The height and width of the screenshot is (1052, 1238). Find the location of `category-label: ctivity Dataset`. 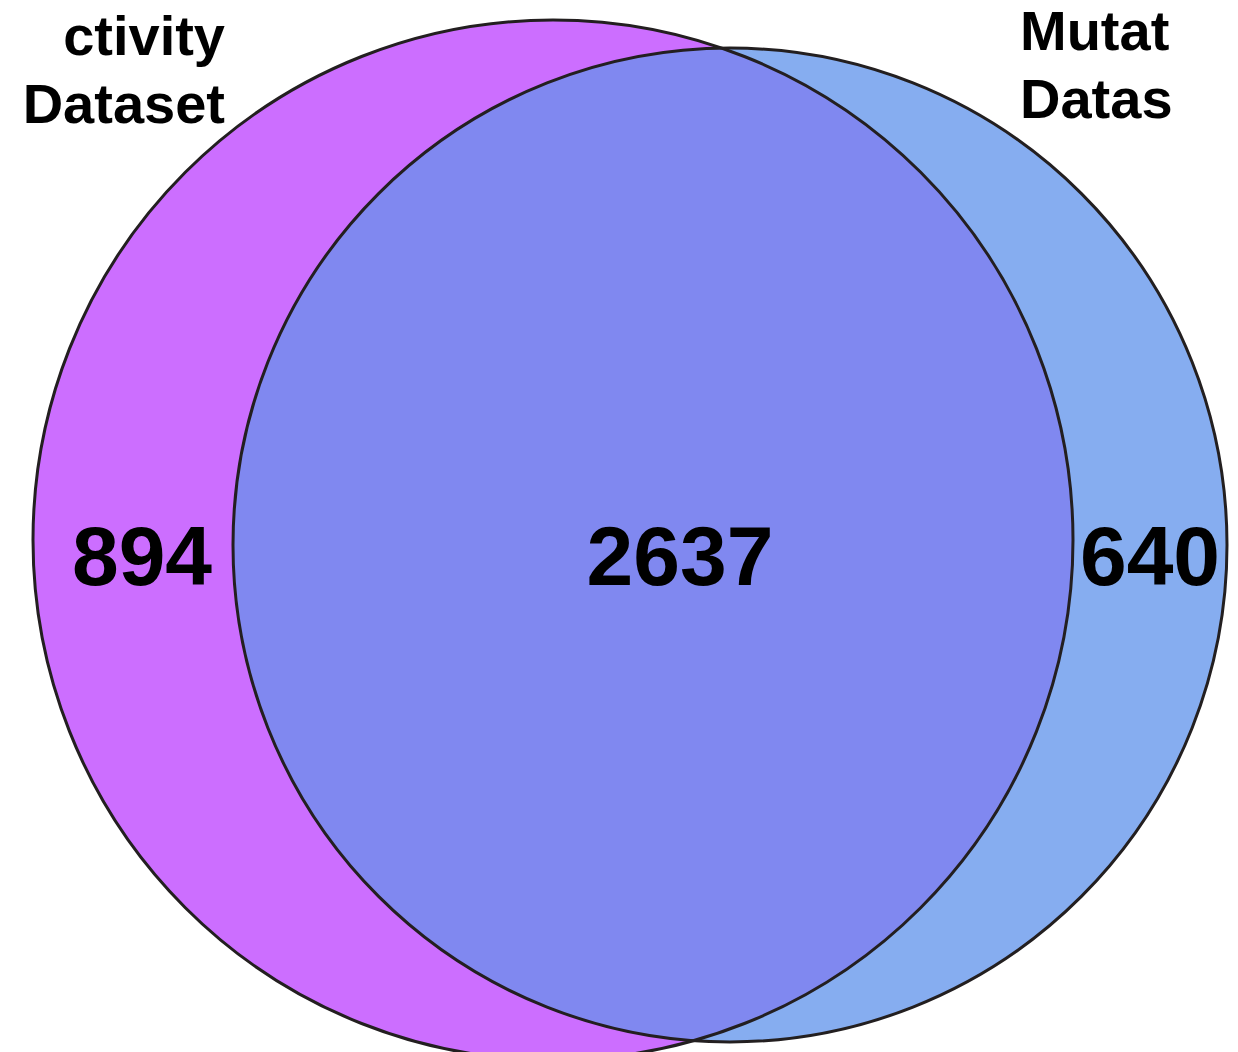

category-label: ctivity Dataset is located at coordinates (123, 69).